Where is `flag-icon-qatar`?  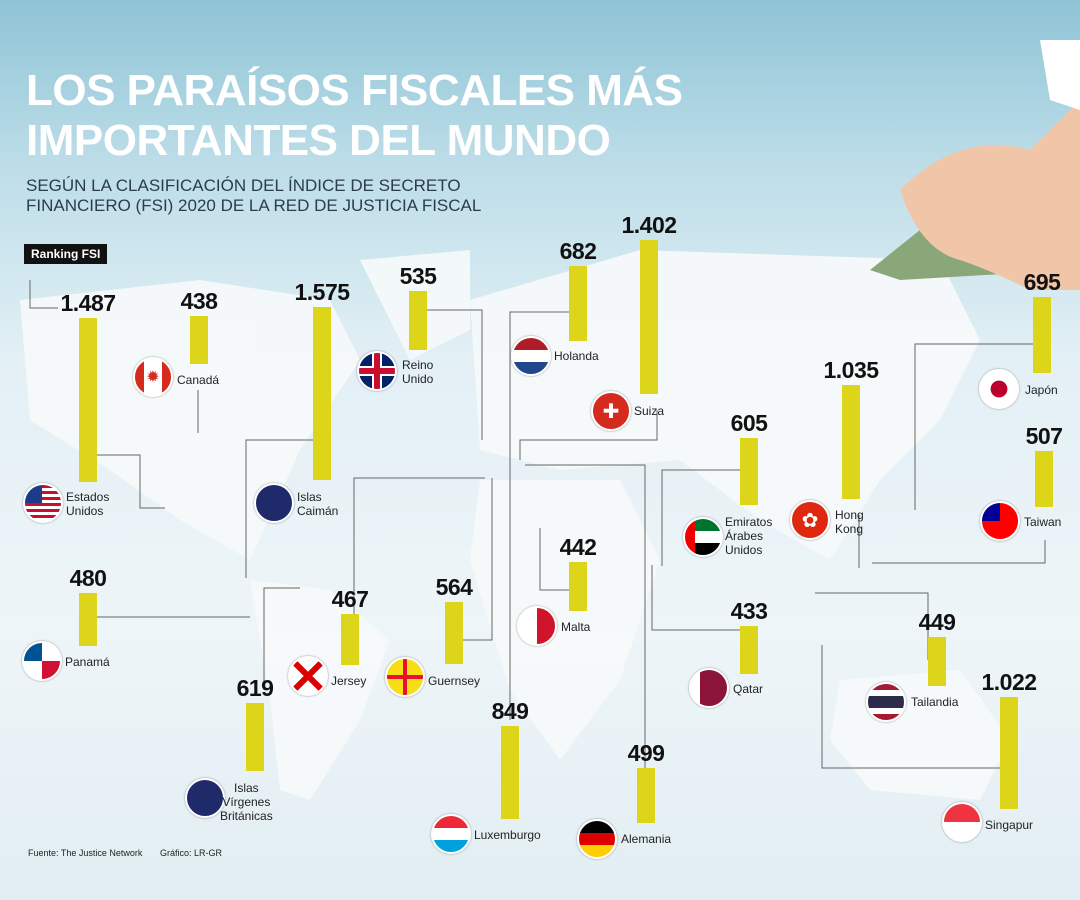
flag-icon-qatar is located at coordinates (709, 688).